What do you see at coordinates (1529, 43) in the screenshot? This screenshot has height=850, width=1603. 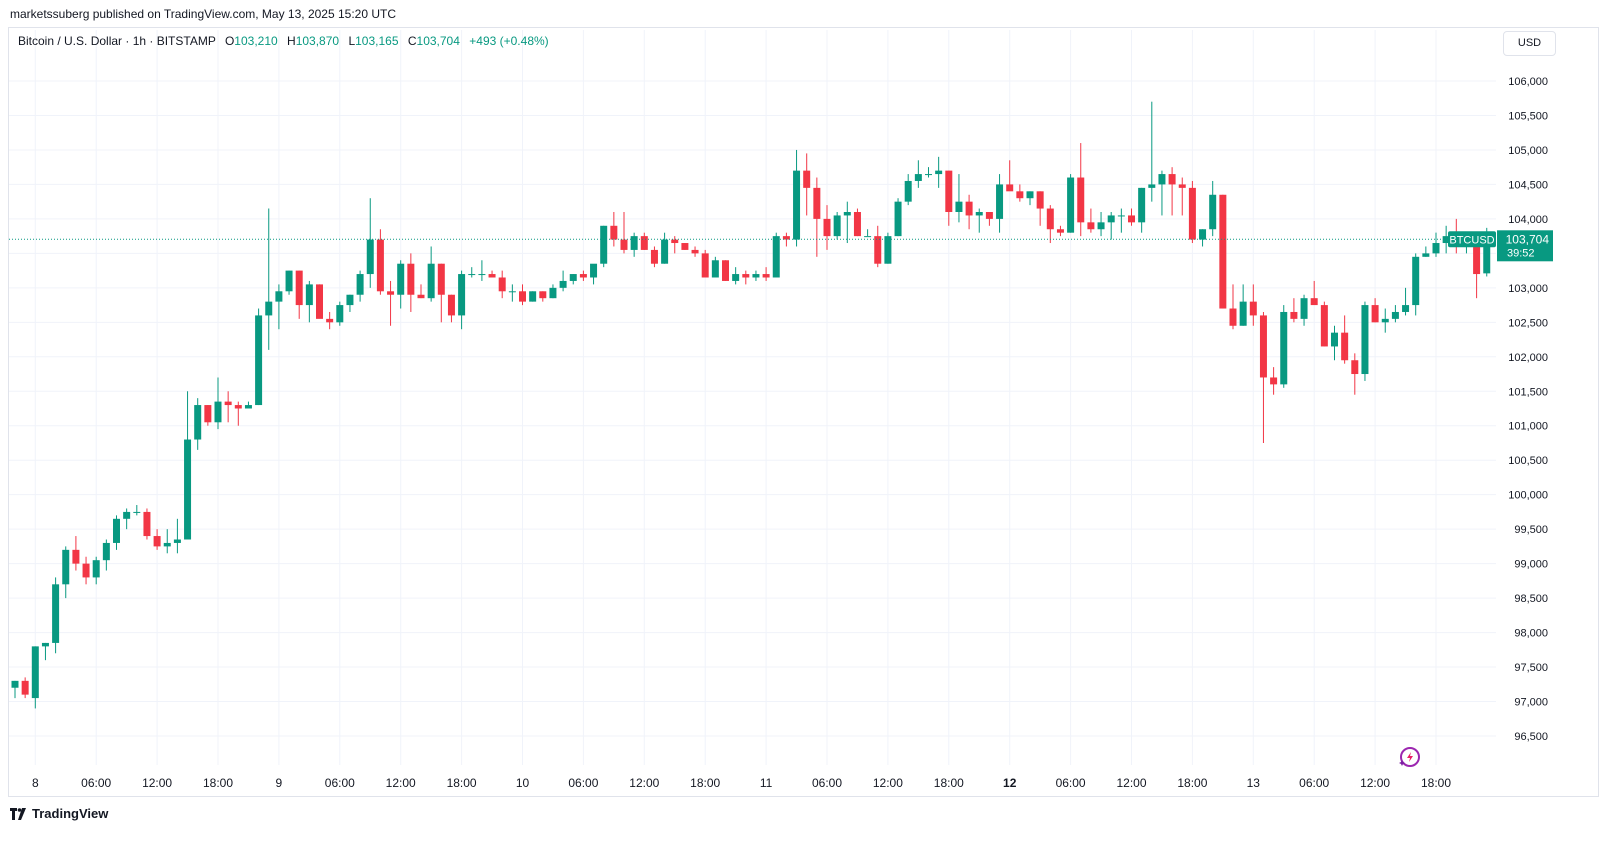 I see `currency-button: USD` at bounding box center [1529, 43].